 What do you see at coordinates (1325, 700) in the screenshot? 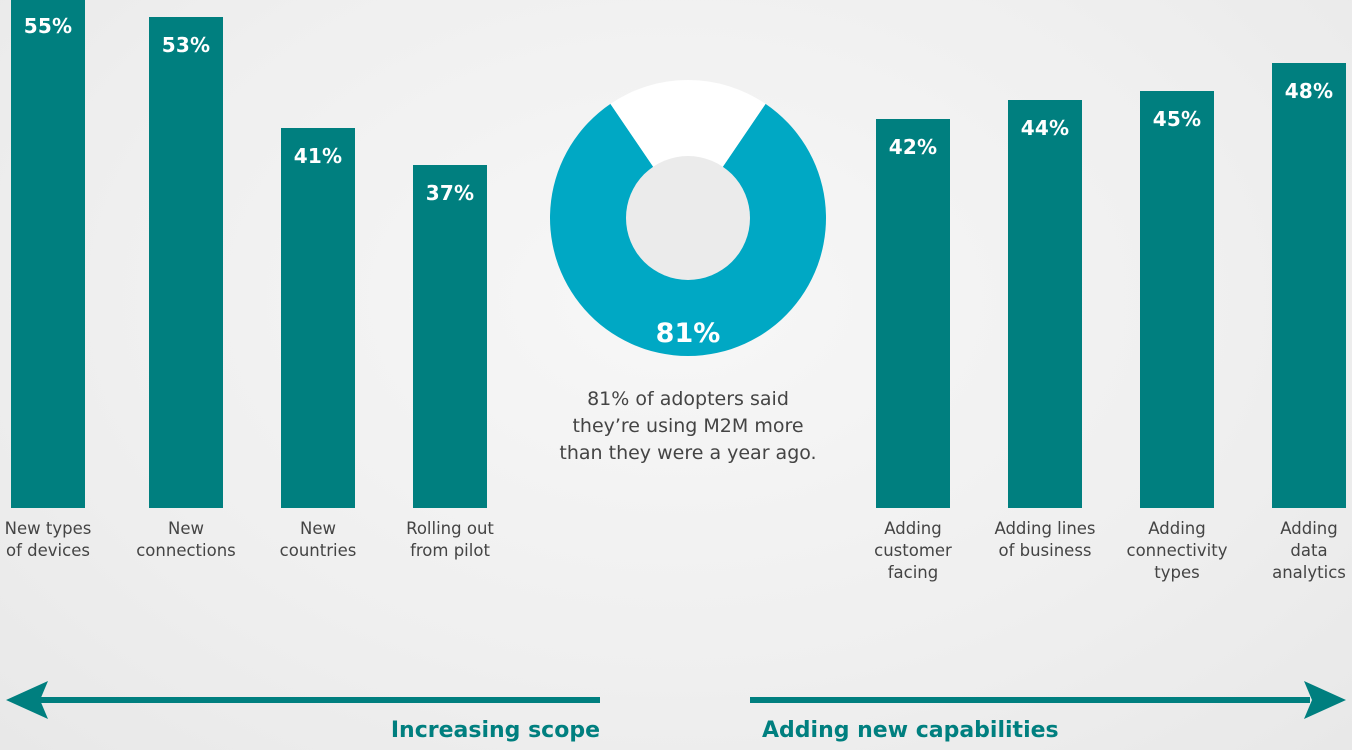
I see `right-arrow-head-icon` at bounding box center [1325, 700].